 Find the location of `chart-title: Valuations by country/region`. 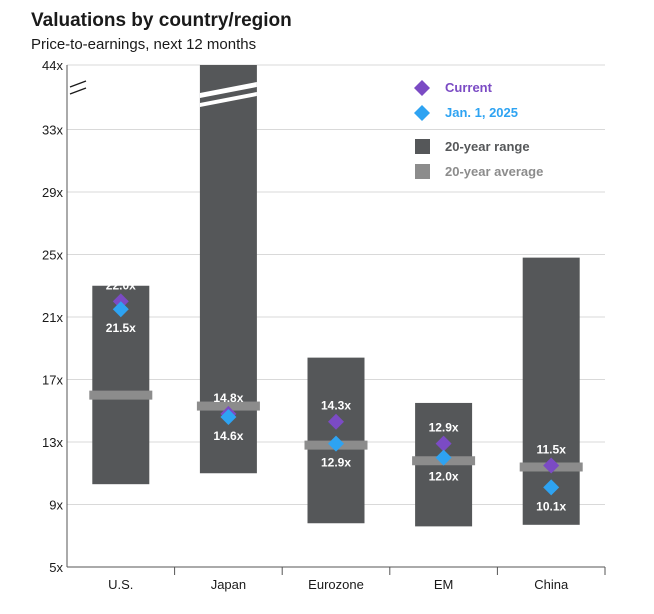

chart-title: Valuations by country/region is located at coordinates (161, 20).